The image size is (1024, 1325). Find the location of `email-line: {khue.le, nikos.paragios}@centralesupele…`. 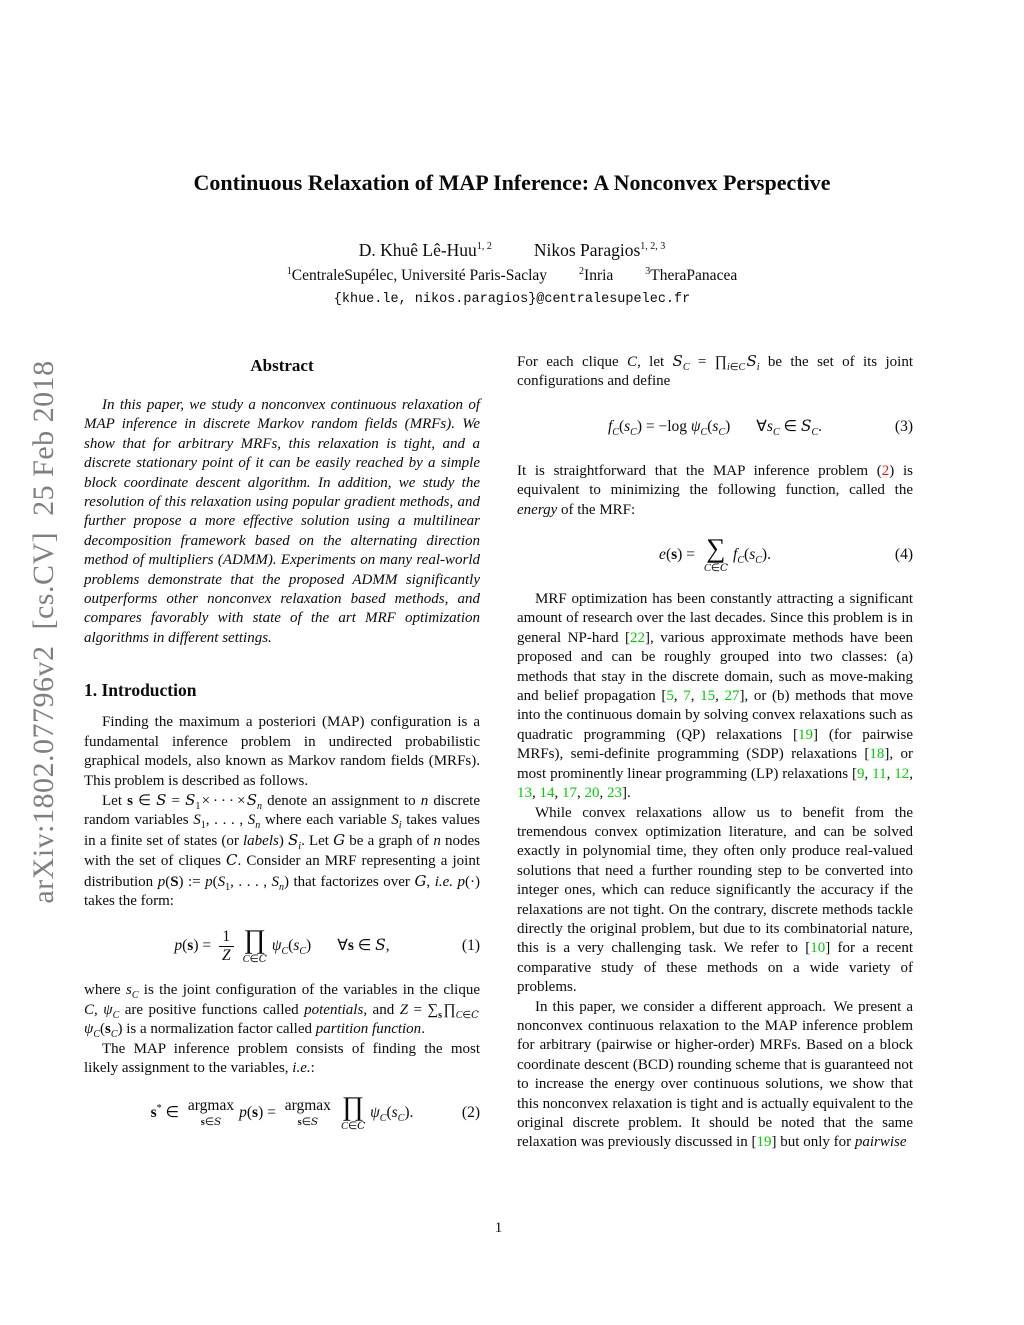

email-line: {khue.le, nikos.paragios}@centralesupele… is located at coordinates (512, 299).